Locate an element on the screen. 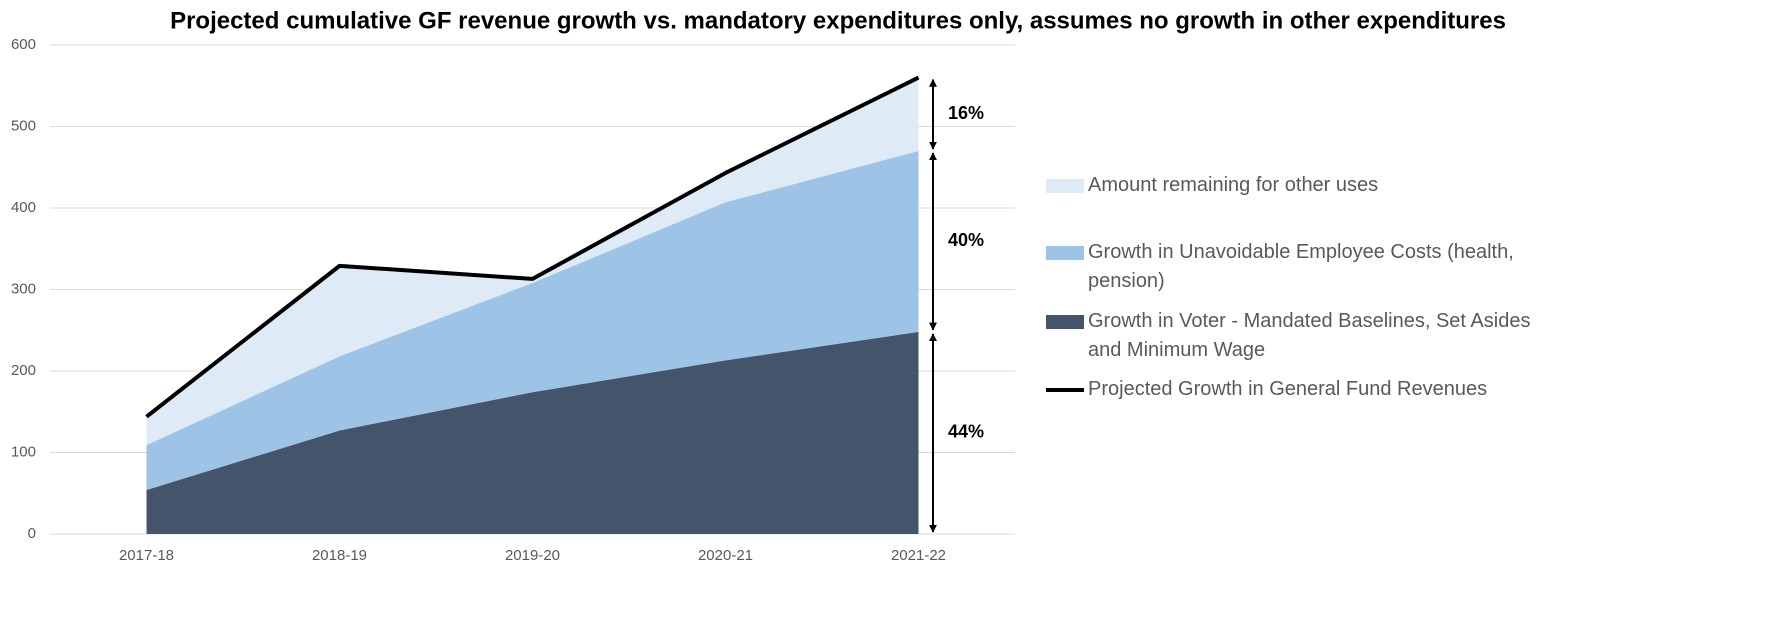 This screenshot has width=1779, height=641. x-tick-label: 2019-20 is located at coordinates (532, 555).